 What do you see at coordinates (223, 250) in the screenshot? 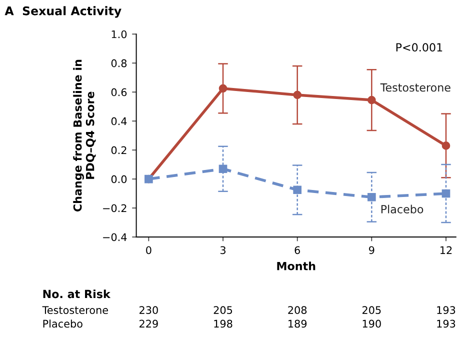
I see `x-tick-label: 3` at bounding box center [223, 250].